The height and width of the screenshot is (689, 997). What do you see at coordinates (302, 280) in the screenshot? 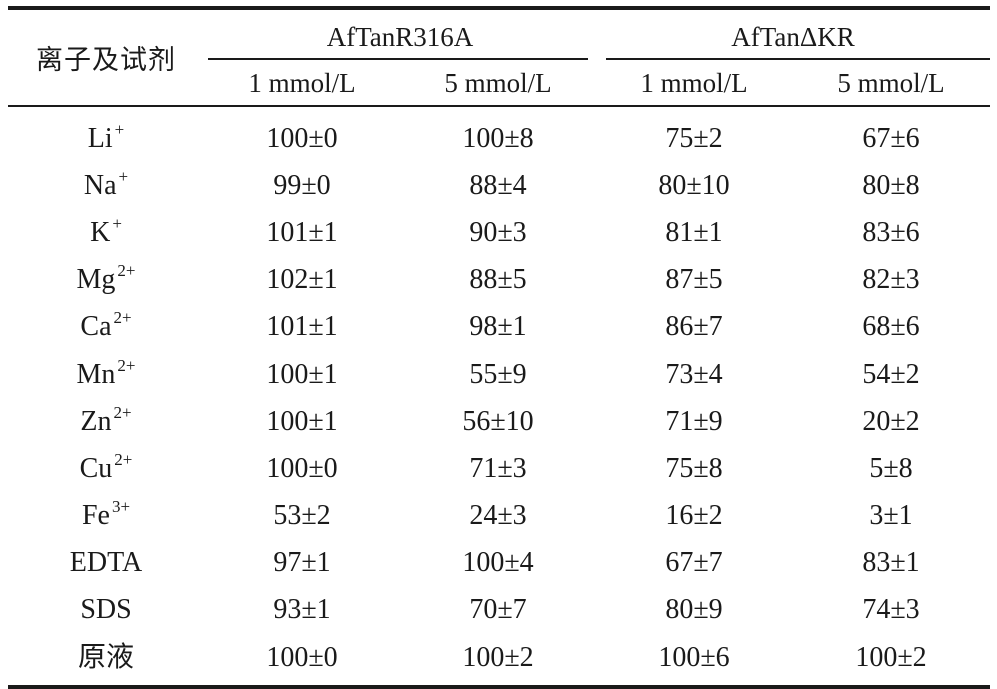
I see `table-cell: 102±1` at bounding box center [302, 280].